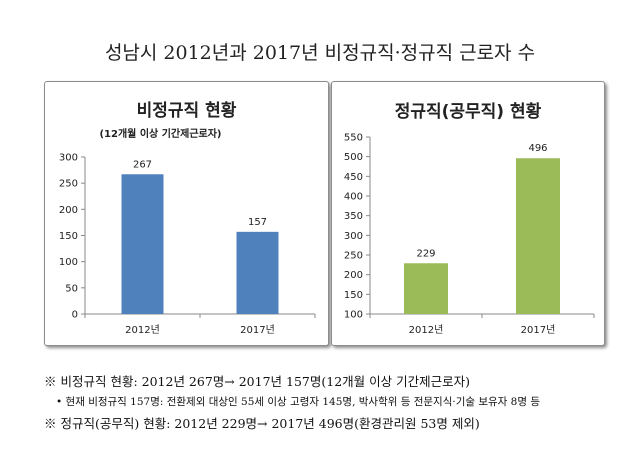 This screenshot has width=640, height=457. I want to click on chart-title: 비정규직 현황, so click(187, 111).